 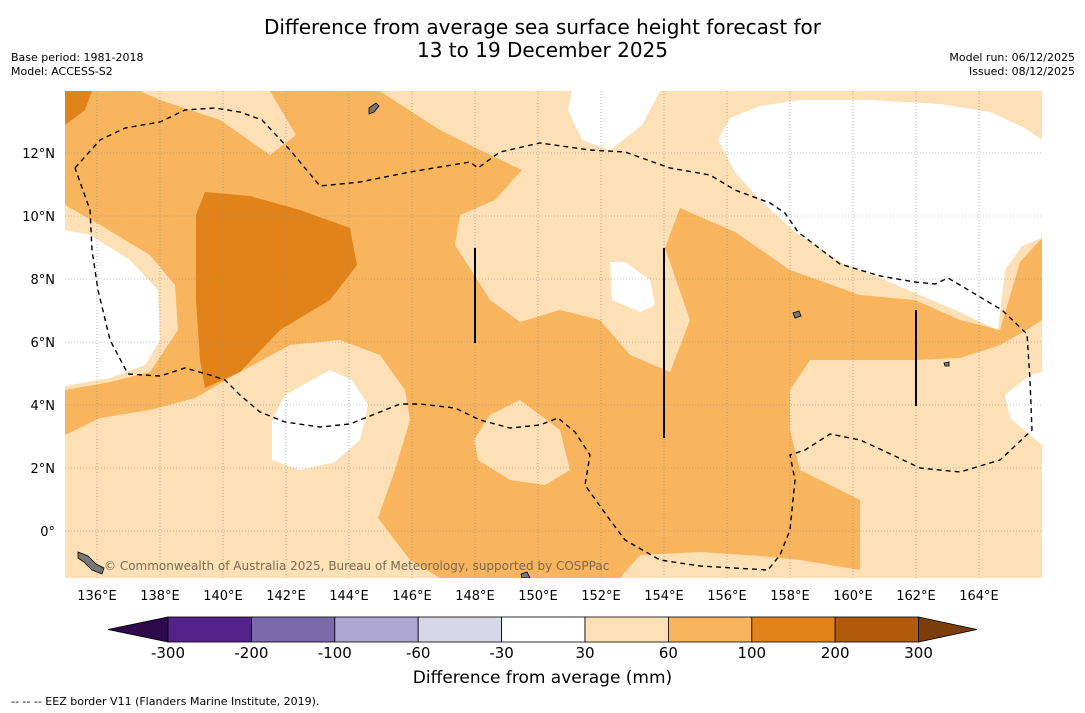 I want to click on lon-tick-label: 150°E, so click(x=538, y=596).